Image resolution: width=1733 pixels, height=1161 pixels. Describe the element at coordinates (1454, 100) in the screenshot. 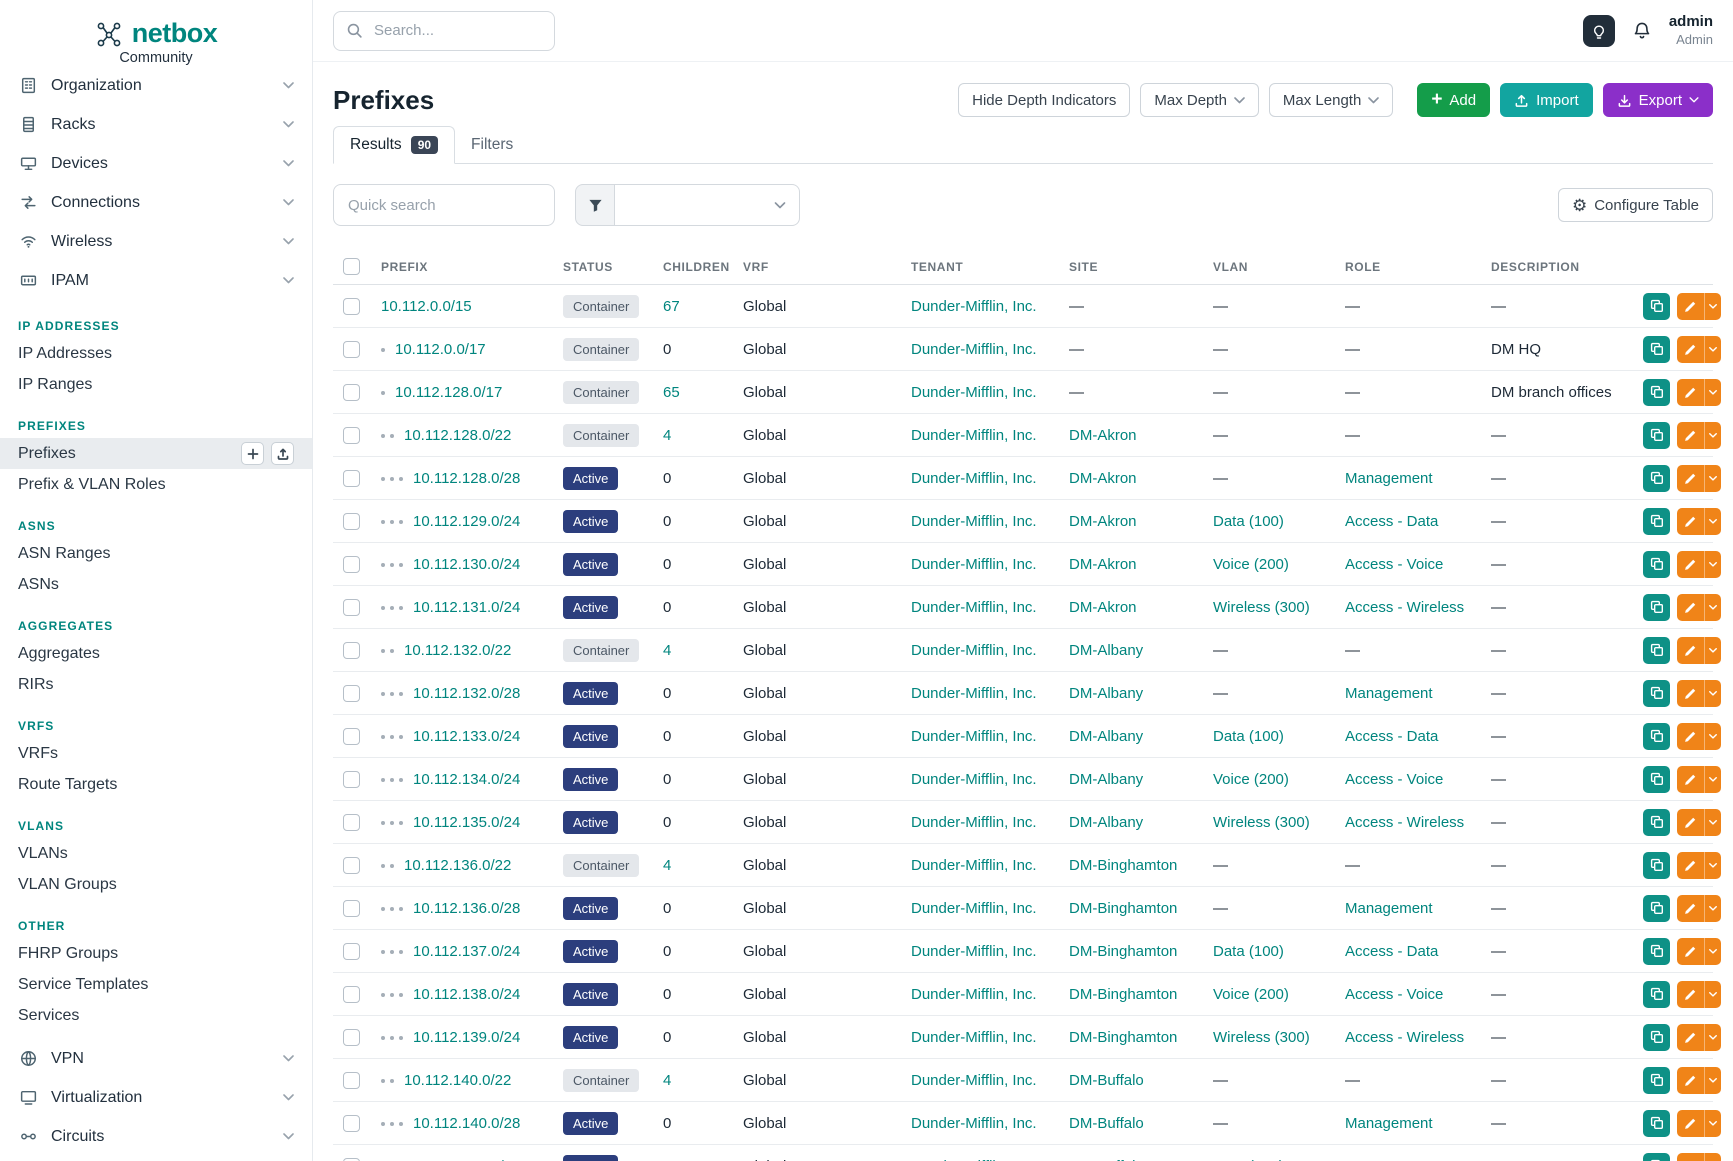

I see `add-button: + Add` at that location.